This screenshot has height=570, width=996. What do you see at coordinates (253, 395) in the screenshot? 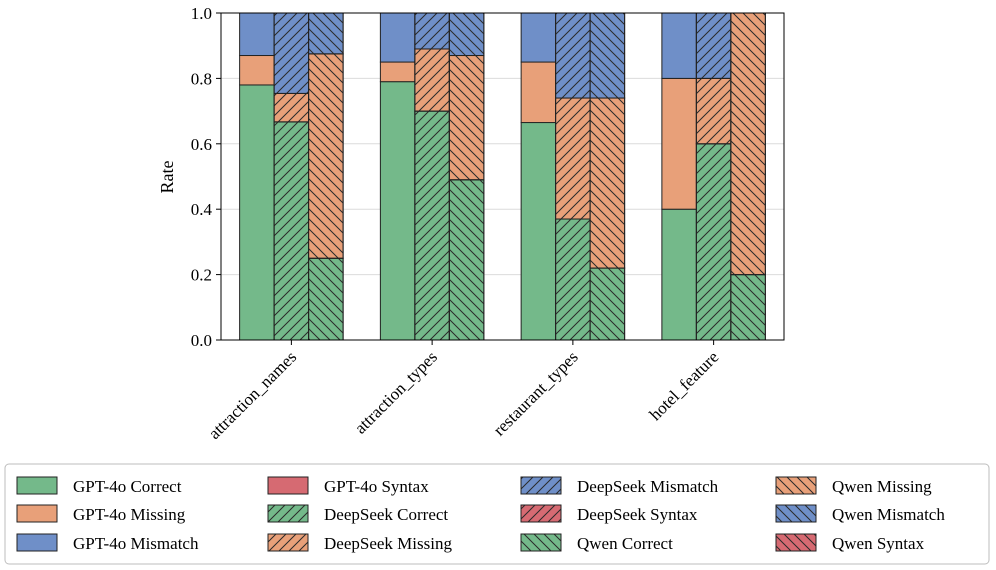
I see `x-tick-label: attraction_names` at bounding box center [253, 395].